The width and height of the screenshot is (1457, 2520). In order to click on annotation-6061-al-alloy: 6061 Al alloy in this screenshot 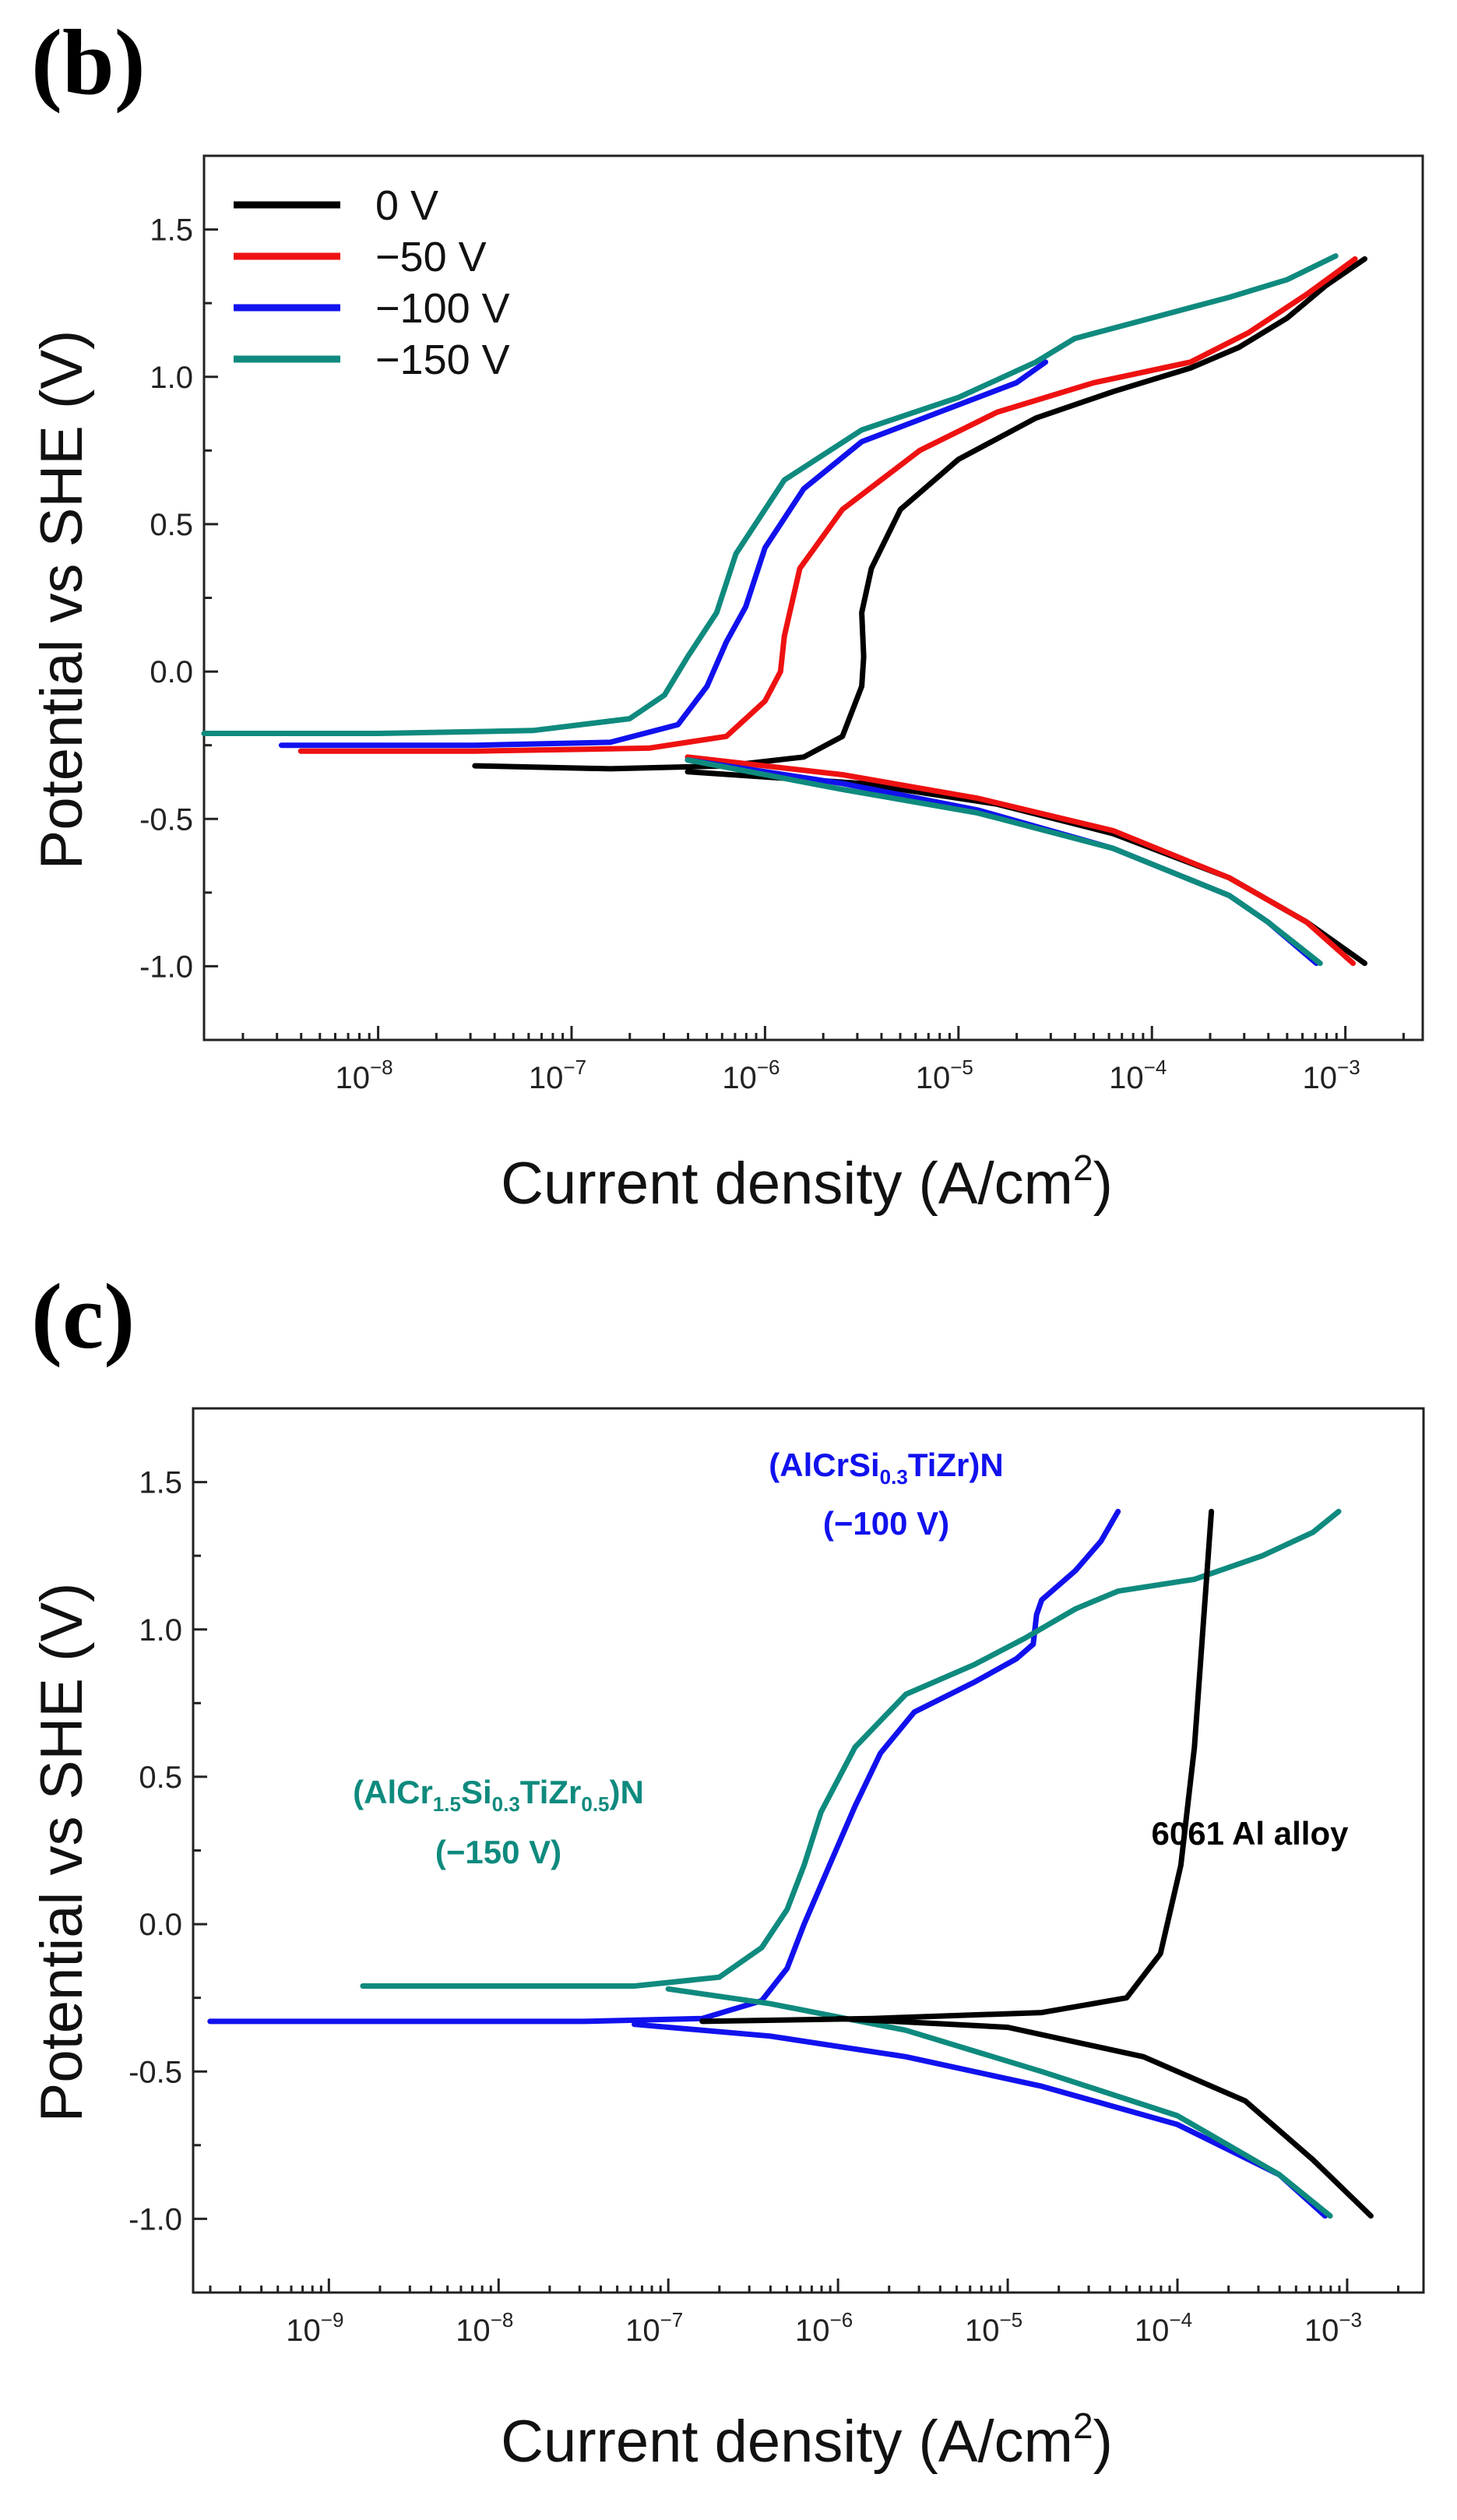, I will do `click(1251, 1833)`.